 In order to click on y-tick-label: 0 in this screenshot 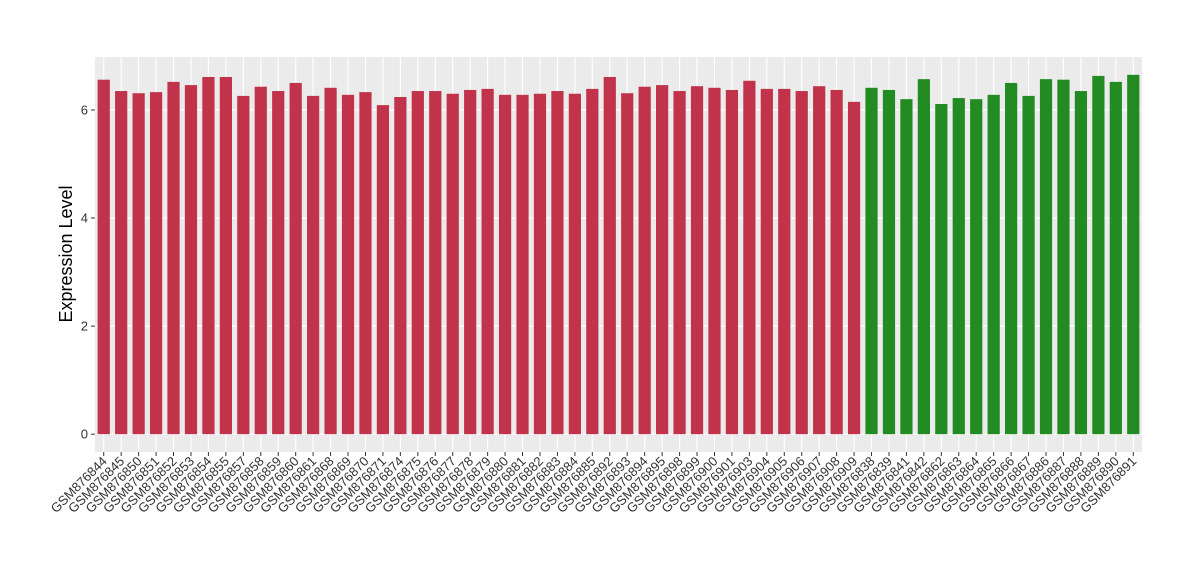, I will do `click(84, 434)`.